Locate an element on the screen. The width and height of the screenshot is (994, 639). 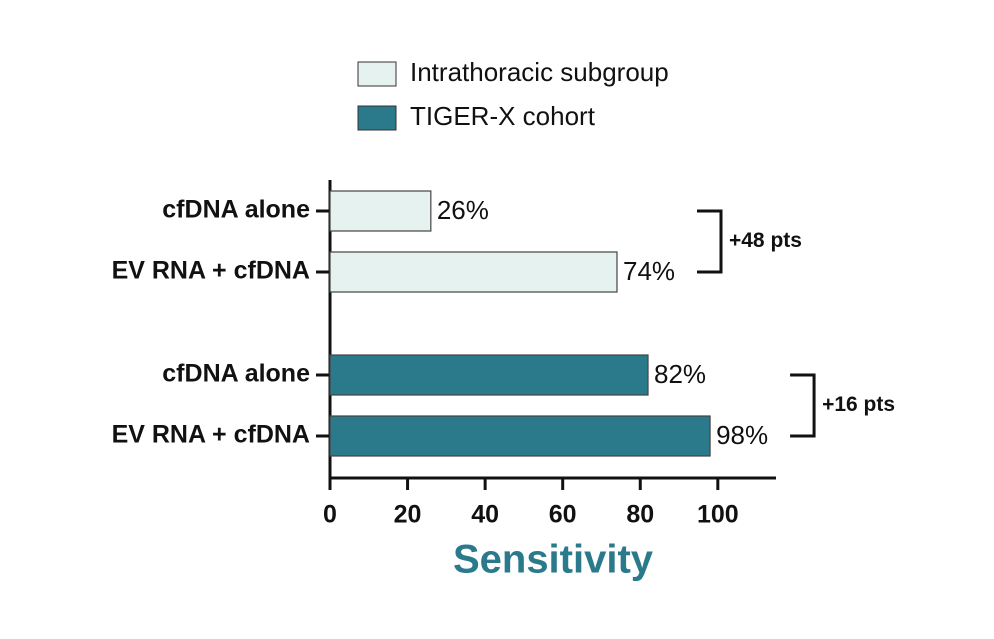
annotation: +48 pts is located at coordinates (765, 240).